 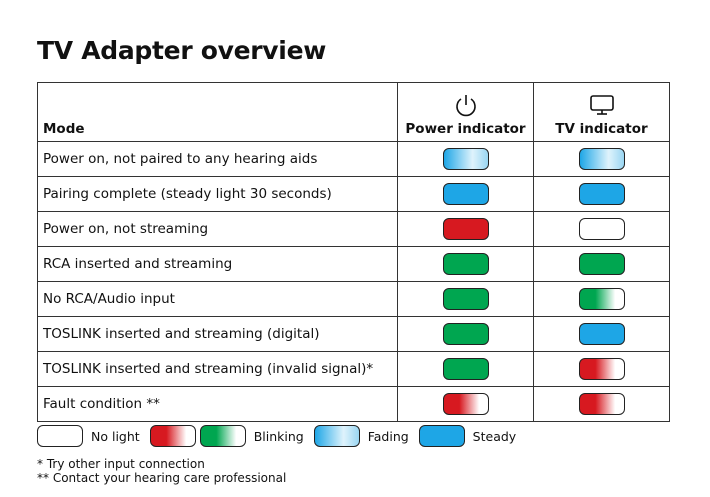 I want to click on legend-item: No light, so click(x=88, y=436).